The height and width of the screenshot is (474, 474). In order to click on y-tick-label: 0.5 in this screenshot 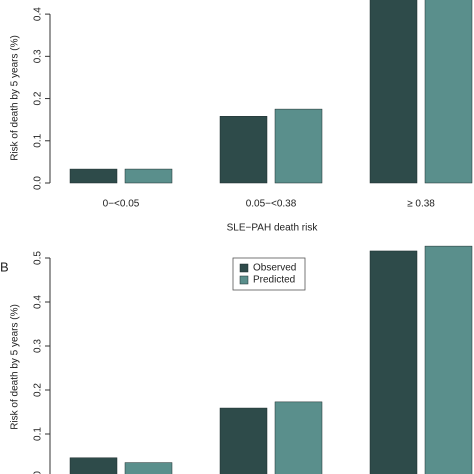, I will do `click(38, 258)`.